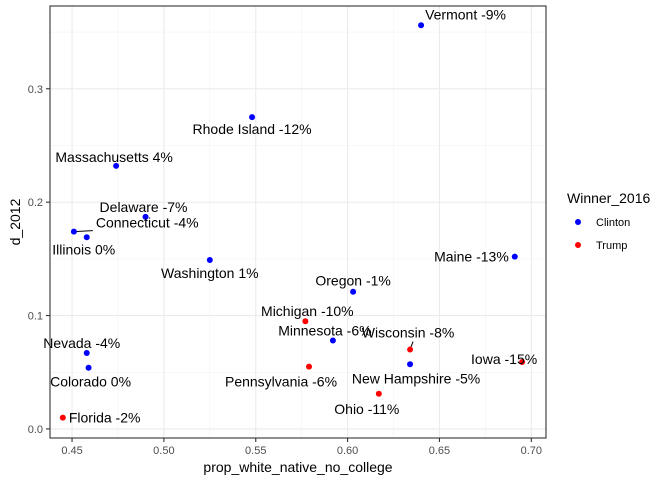  Describe the element at coordinates (35, 90) in the screenshot. I see `y-tick-label: 0.3` at that location.